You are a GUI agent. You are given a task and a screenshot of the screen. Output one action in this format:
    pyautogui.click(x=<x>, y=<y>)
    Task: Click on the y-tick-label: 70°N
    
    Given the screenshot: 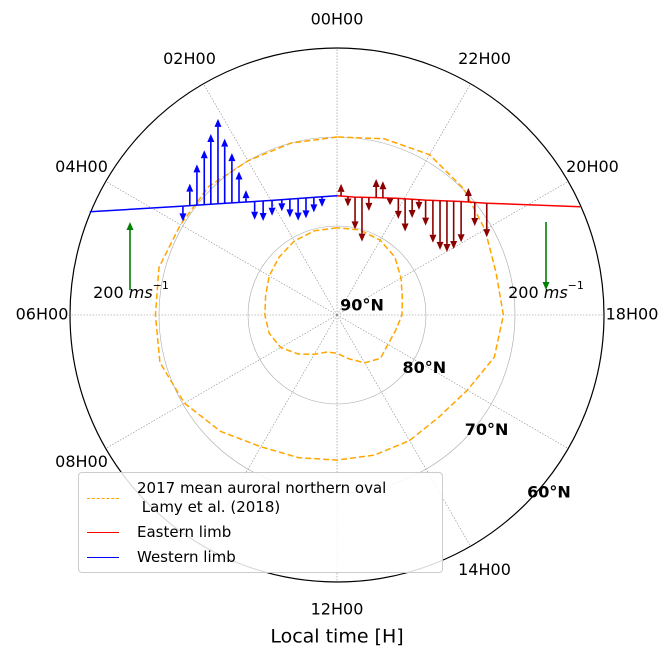 What is the action you would take?
    pyautogui.click(x=487, y=429)
    